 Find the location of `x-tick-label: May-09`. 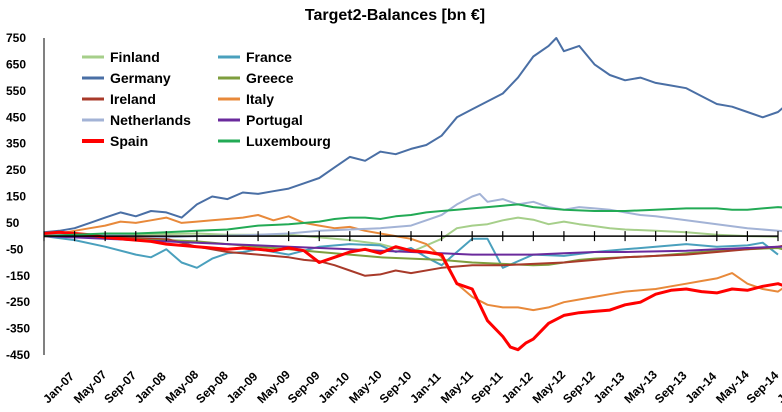

x-tick-label: May-09 is located at coordinates (273, 386).